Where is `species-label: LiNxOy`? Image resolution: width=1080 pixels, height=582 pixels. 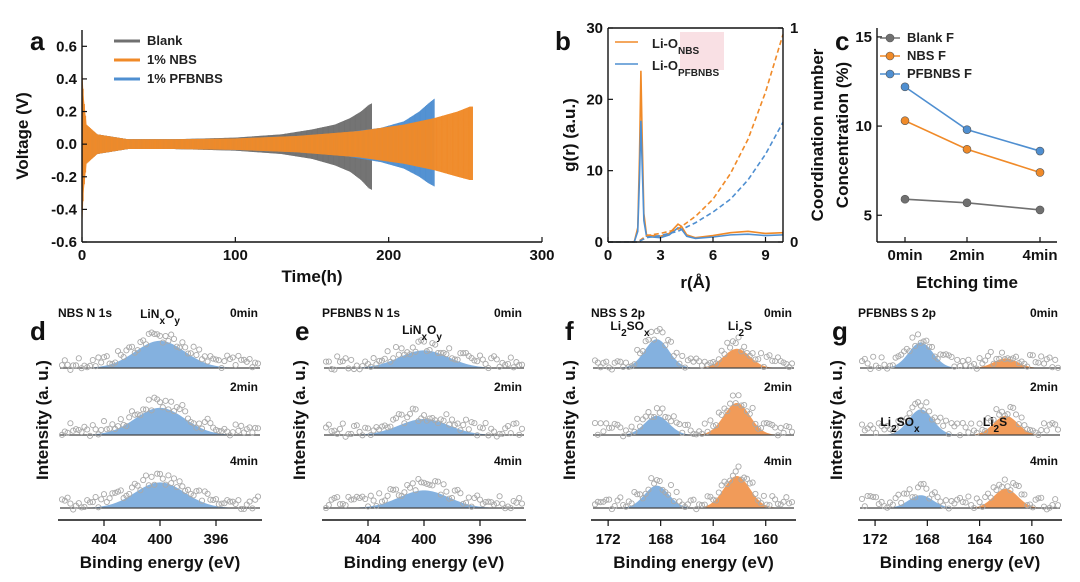 species-label: LiNxOy is located at coordinates (422, 333).